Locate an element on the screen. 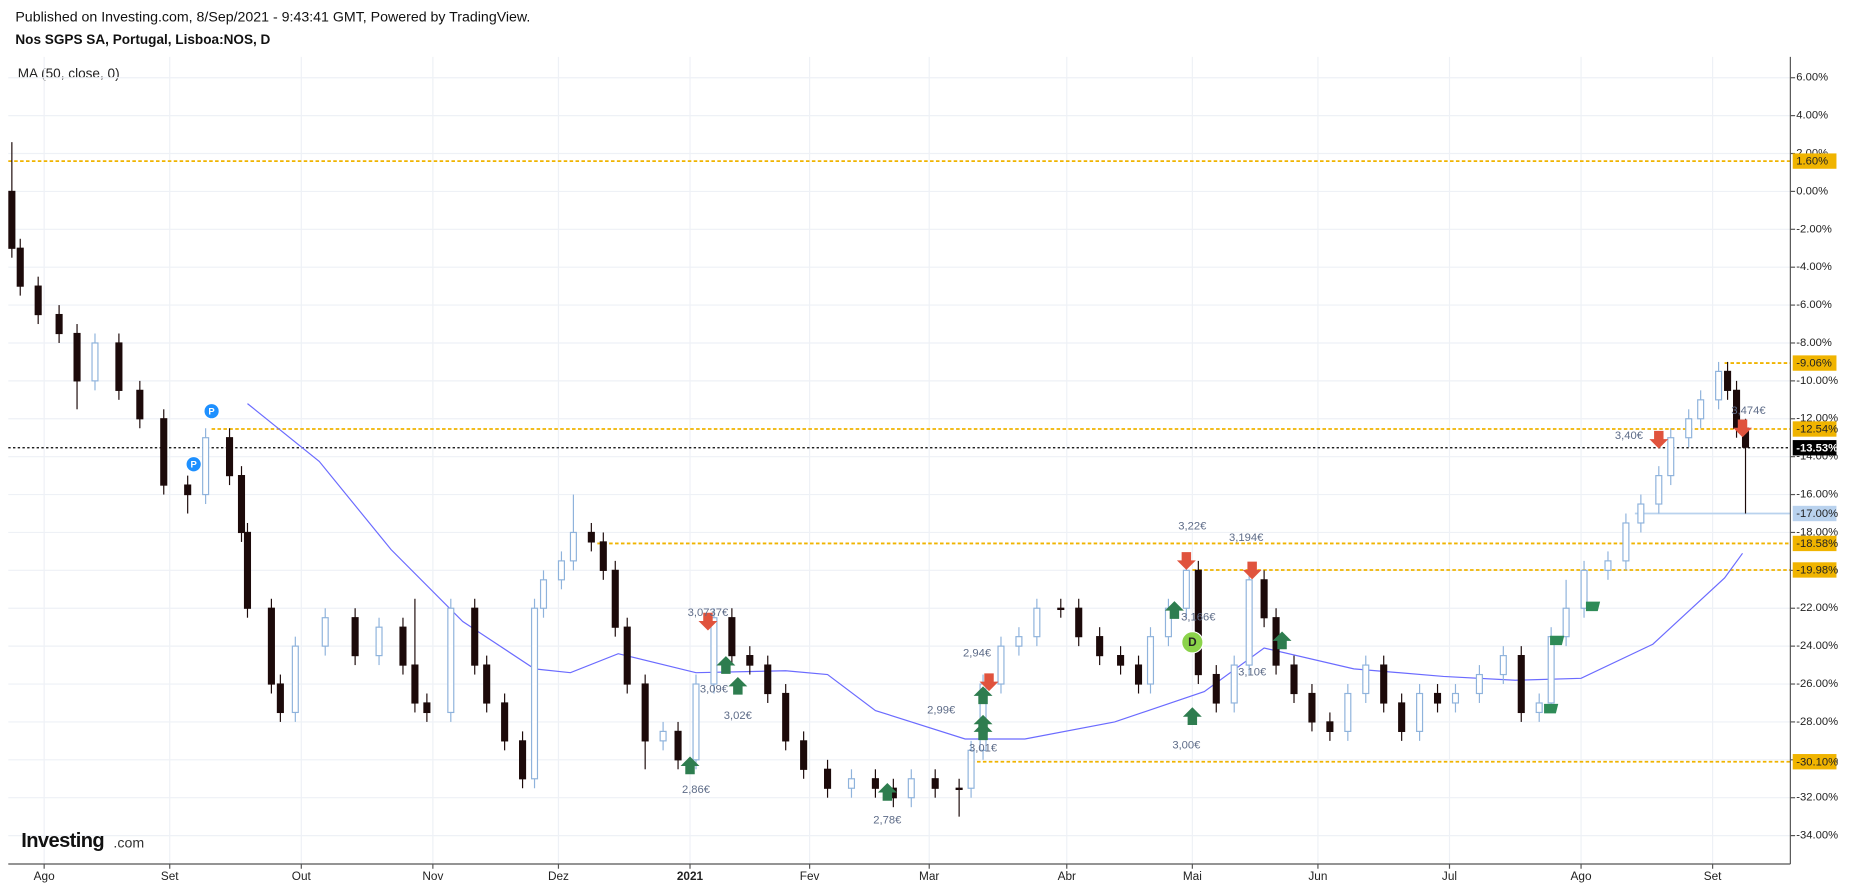 The image size is (1853, 889). x-tick-label: Fev is located at coordinates (810, 876).